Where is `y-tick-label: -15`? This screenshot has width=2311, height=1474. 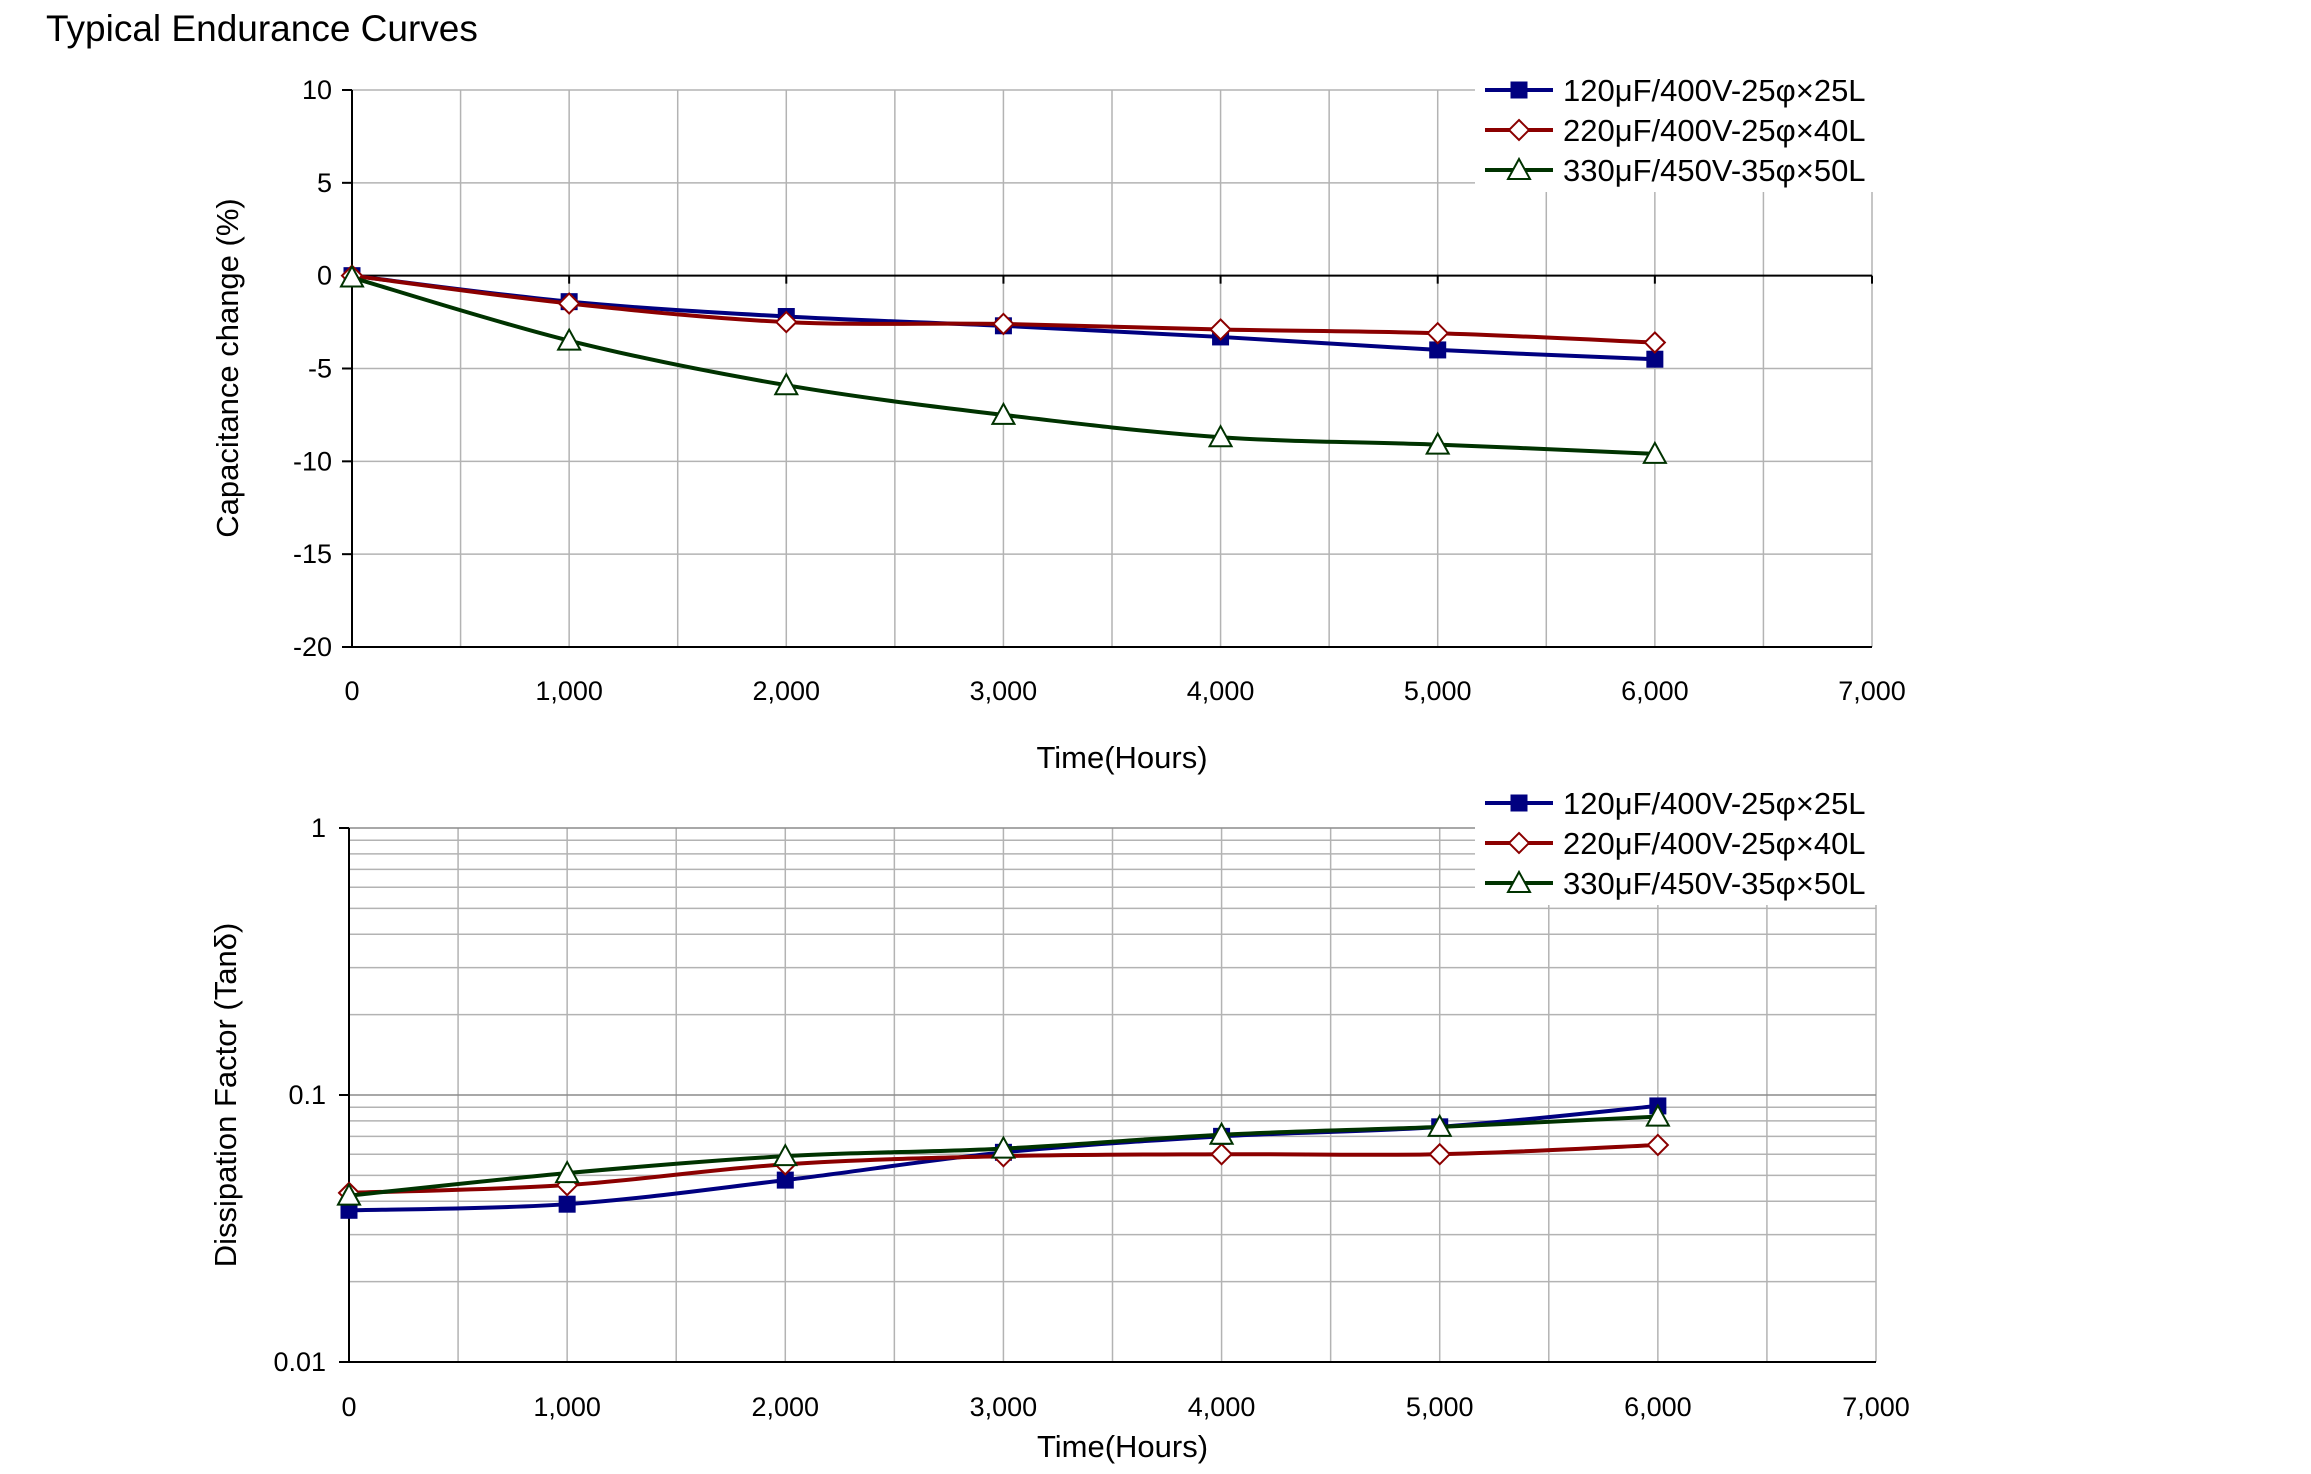
y-tick-label: -15 is located at coordinates (312, 554).